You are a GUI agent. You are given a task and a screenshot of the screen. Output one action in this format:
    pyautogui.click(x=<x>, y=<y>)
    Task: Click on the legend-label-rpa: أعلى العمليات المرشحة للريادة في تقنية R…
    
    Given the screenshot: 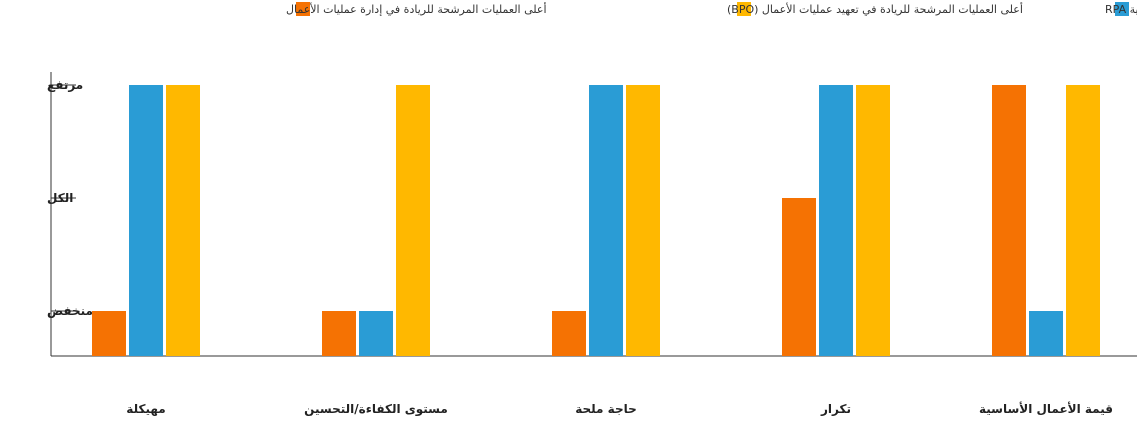 What is the action you would take?
    pyautogui.click(x=1121, y=9)
    